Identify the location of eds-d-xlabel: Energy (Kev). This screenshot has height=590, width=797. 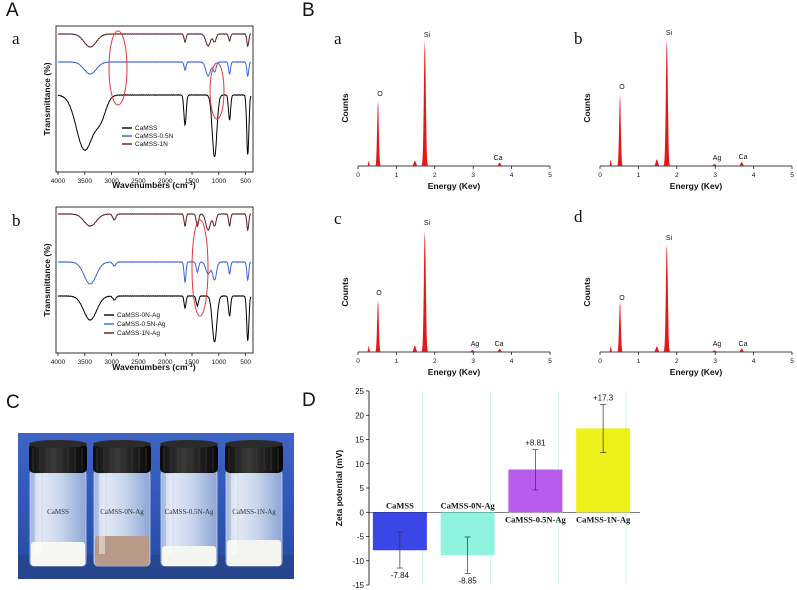
(696, 372).